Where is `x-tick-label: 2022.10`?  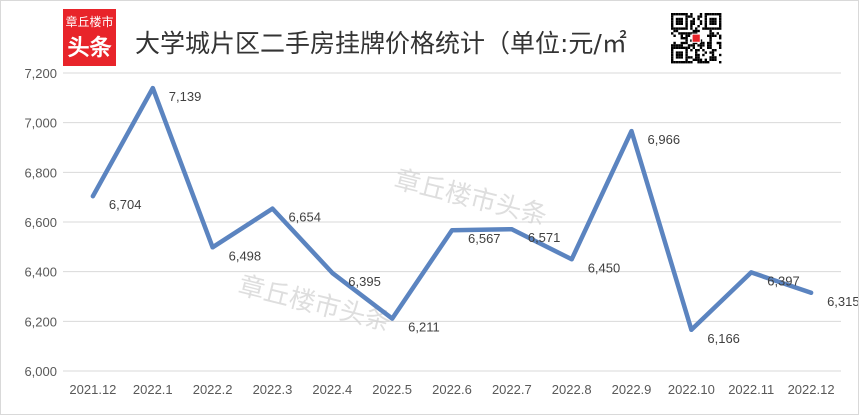 x-tick-label: 2022.10 is located at coordinates (691, 389).